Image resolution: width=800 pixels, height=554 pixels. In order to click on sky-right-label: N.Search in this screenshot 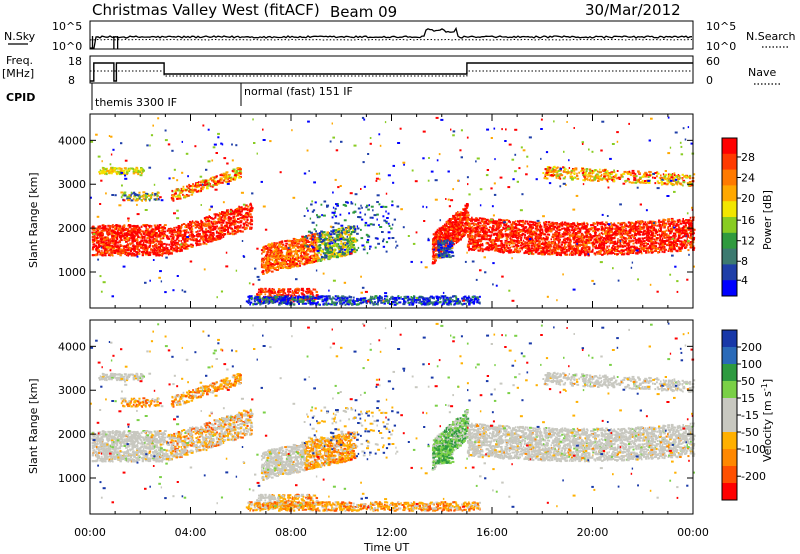, I will do `click(771, 36)`.